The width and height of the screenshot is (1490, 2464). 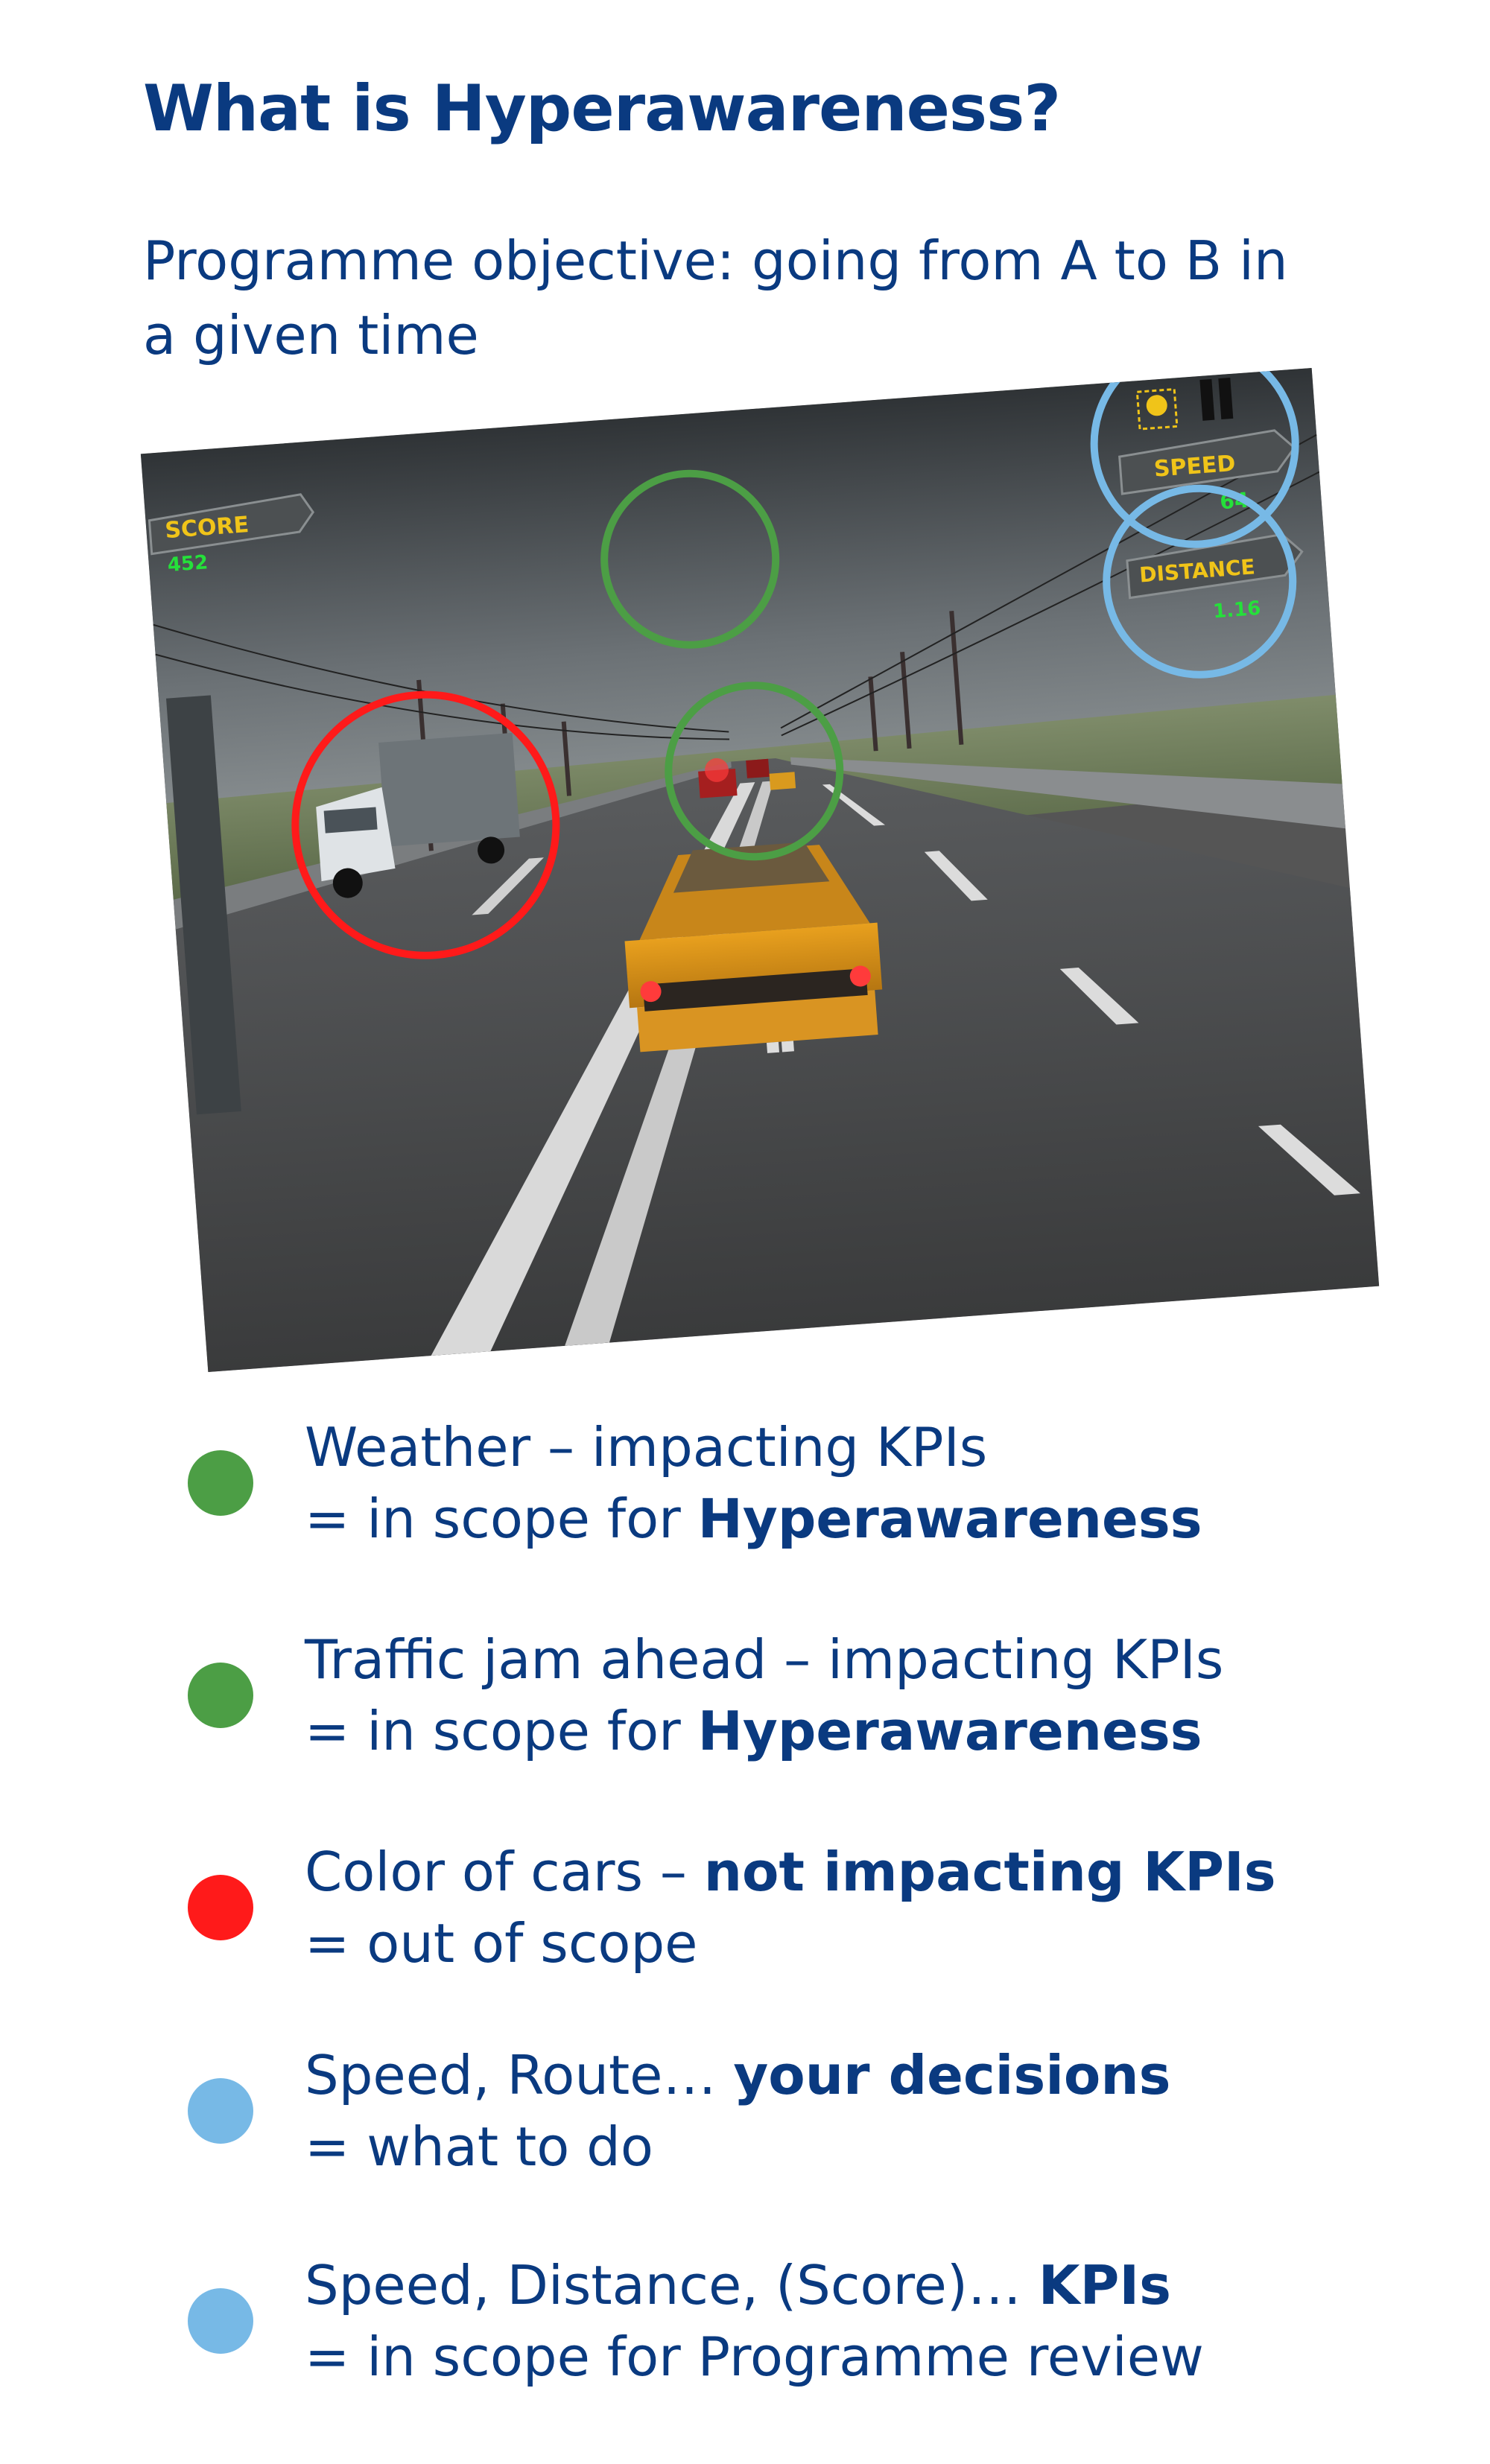 What do you see at coordinates (1216, 399) in the screenshot?
I see `pause-button` at bounding box center [1216, 399].